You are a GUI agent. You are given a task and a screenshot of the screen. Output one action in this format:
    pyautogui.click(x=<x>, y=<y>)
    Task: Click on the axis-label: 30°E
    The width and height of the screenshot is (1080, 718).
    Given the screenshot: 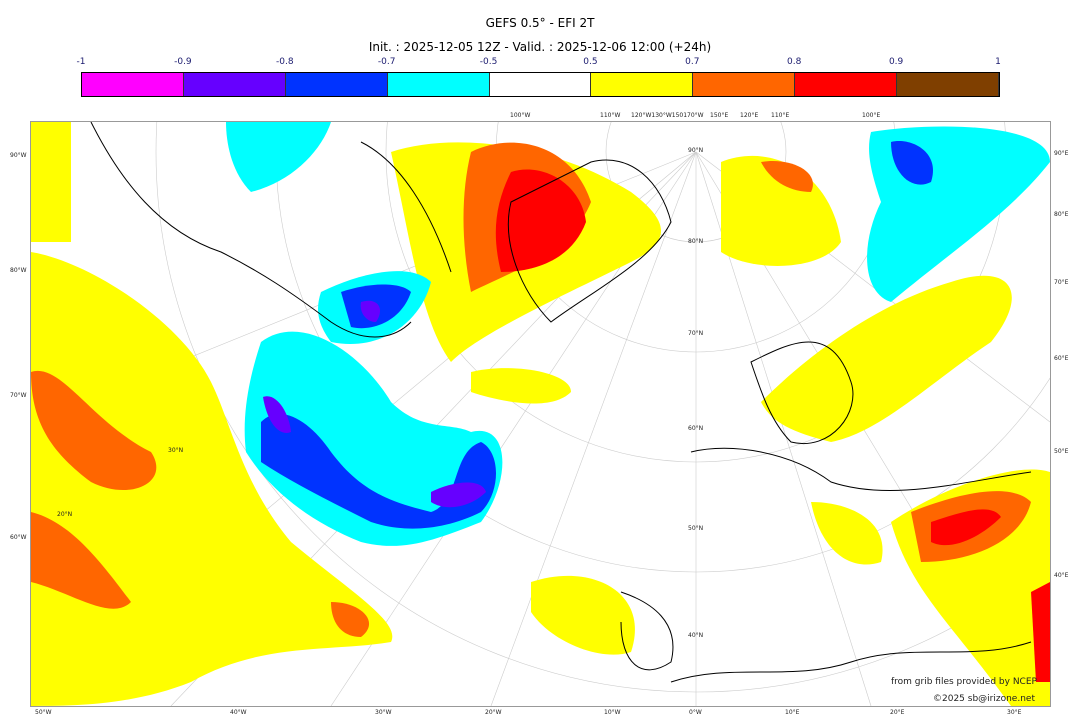 What is the action you would take?
    pyautogui.click(x=1014, y=712)
    